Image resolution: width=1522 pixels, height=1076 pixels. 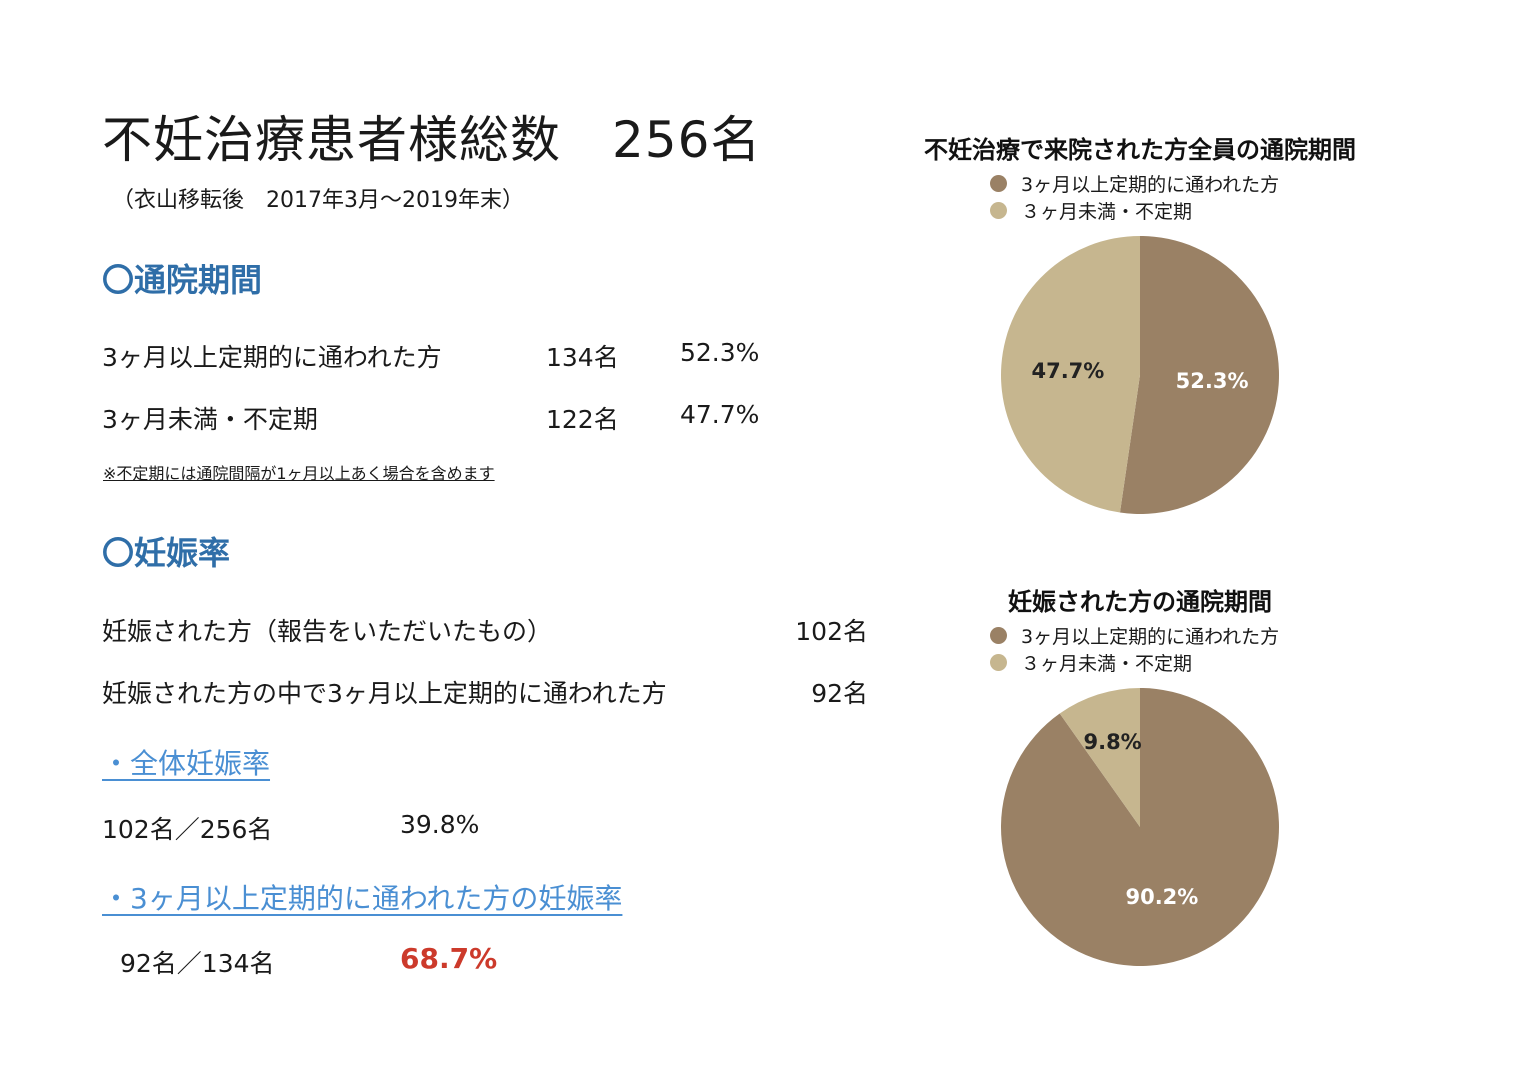 What do you see at coordinates (1212, 381) in the screenshot?
I see `chart1-slice-label-0: 52.3%` at bounding box center [1212, 381].